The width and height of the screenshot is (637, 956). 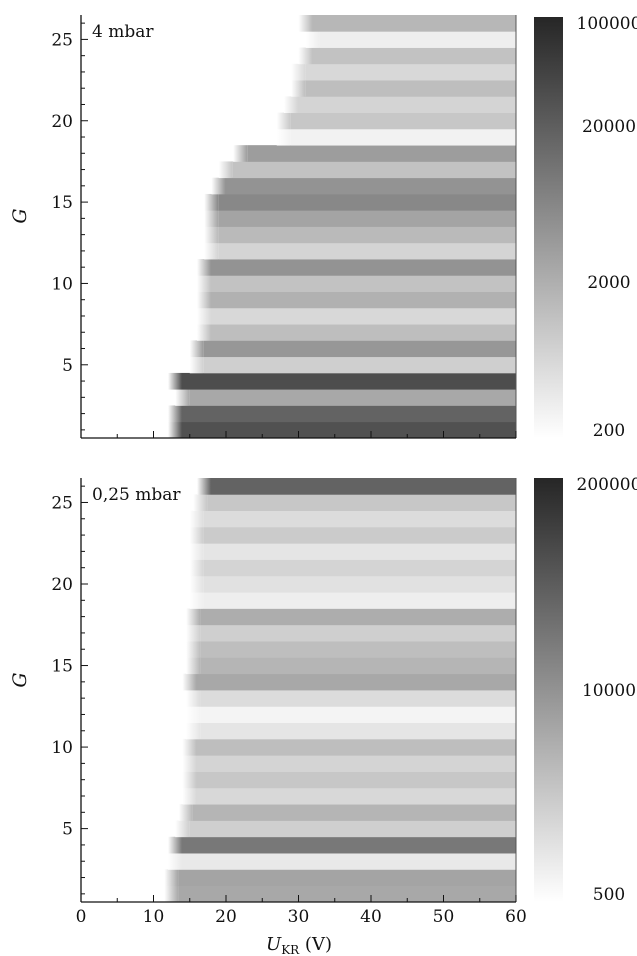 What do you see at coordinates (608, 283) in the screenshot?
I see `colorbar-tick-label: 2000` at bounding box center [608, 283].